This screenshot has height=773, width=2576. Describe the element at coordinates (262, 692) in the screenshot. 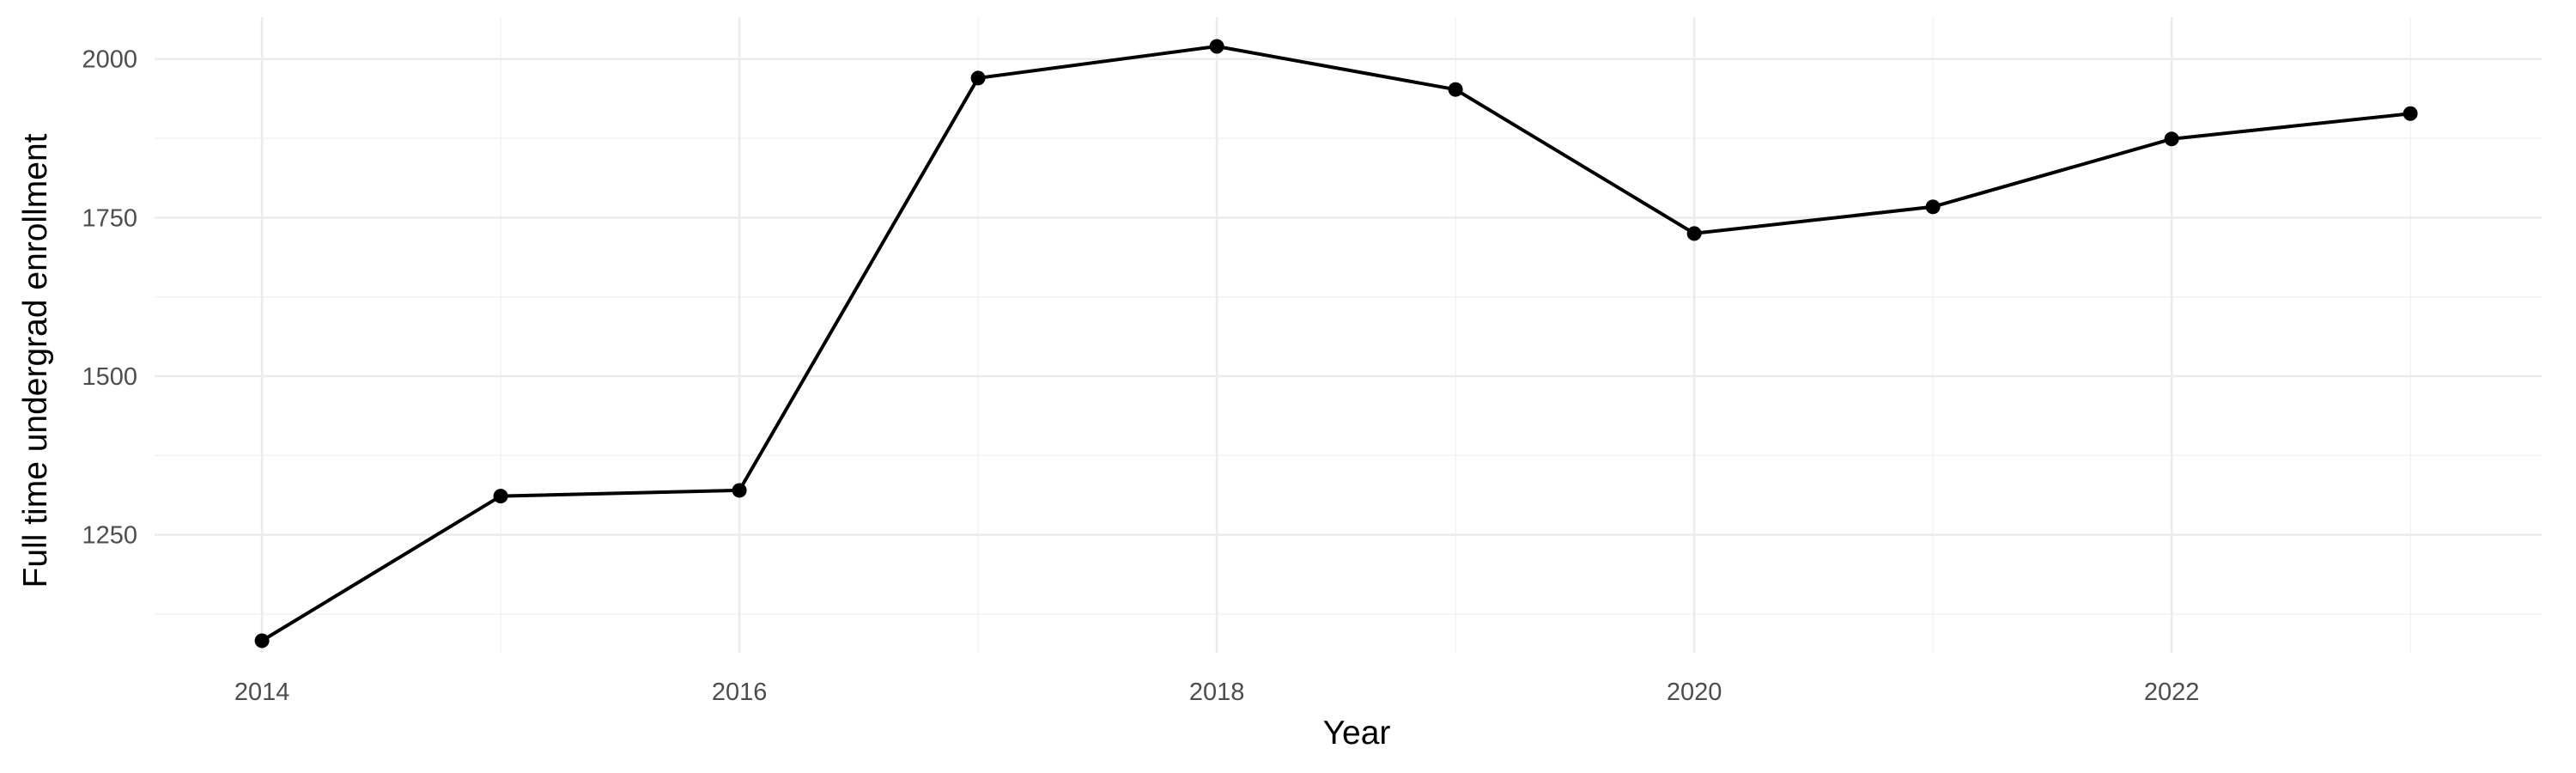

I see `x-tick-label: 2014` at that location.